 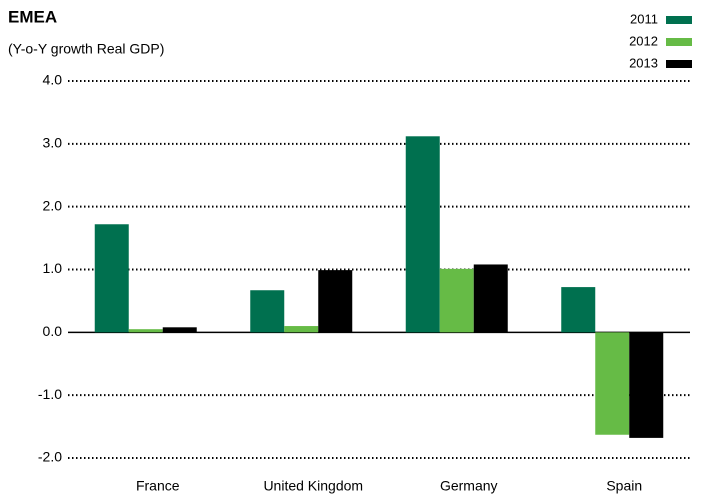 I want to click on y-tick-label: 1.0, so click(x=53, y=268).